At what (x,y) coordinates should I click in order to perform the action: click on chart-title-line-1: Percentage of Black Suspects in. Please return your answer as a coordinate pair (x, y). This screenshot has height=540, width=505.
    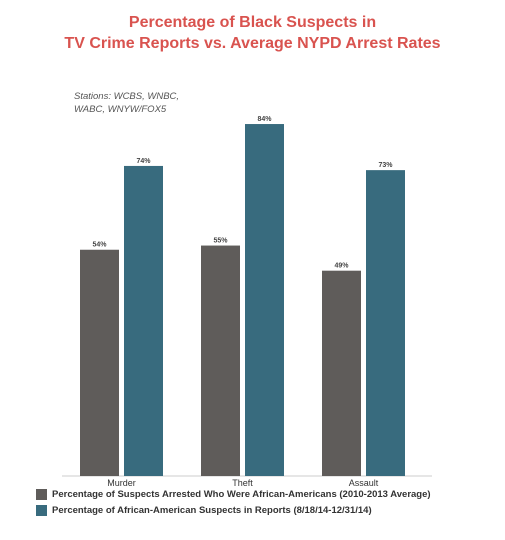
    Looking at the image, I should click on (252, 22).